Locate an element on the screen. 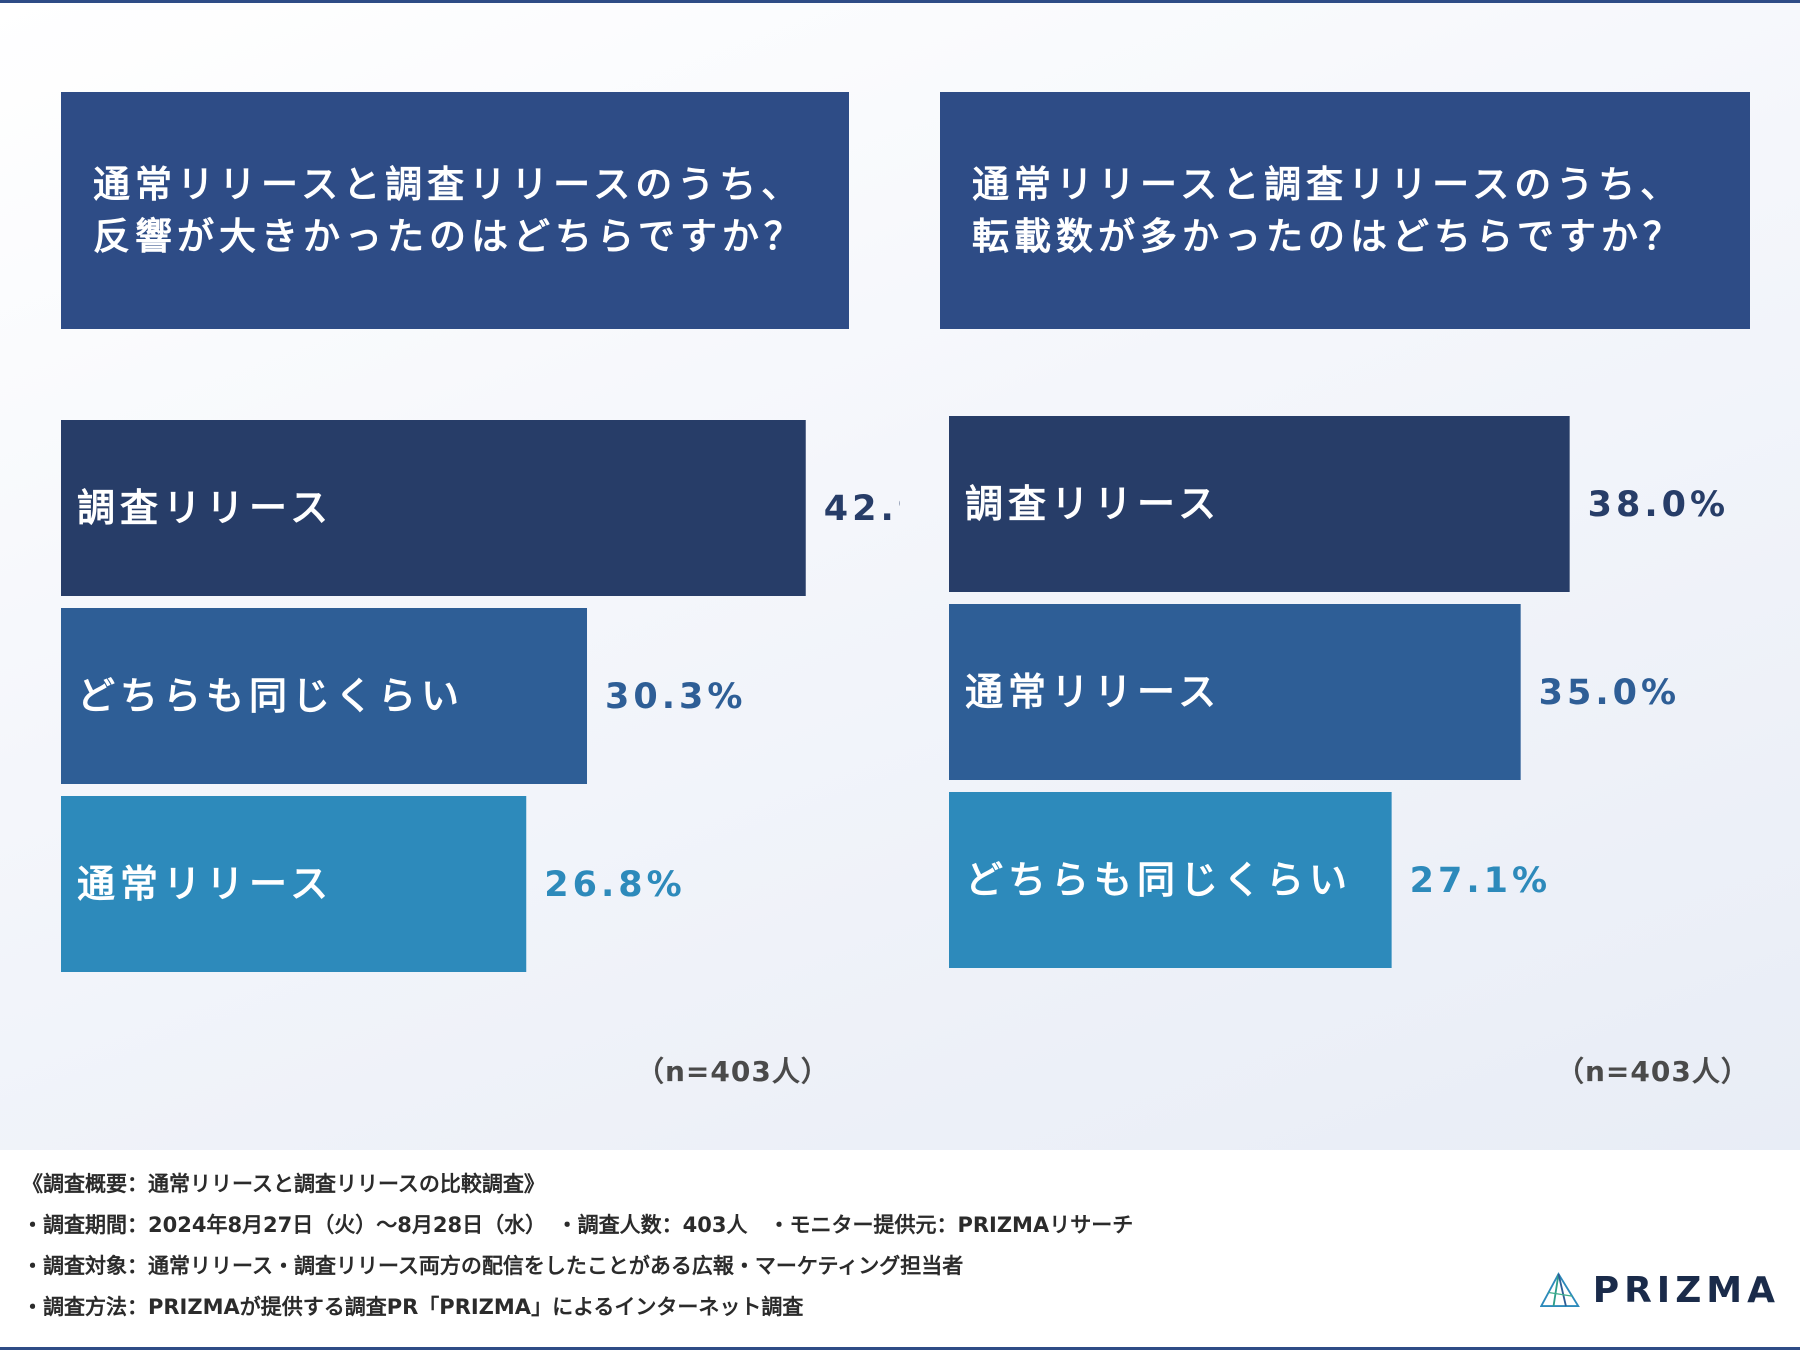  question-box-reprints: 通常リリースと調査リリースのうち、 転載数が多かったのはどちらですか？ is located at coordinates (1345, 210).